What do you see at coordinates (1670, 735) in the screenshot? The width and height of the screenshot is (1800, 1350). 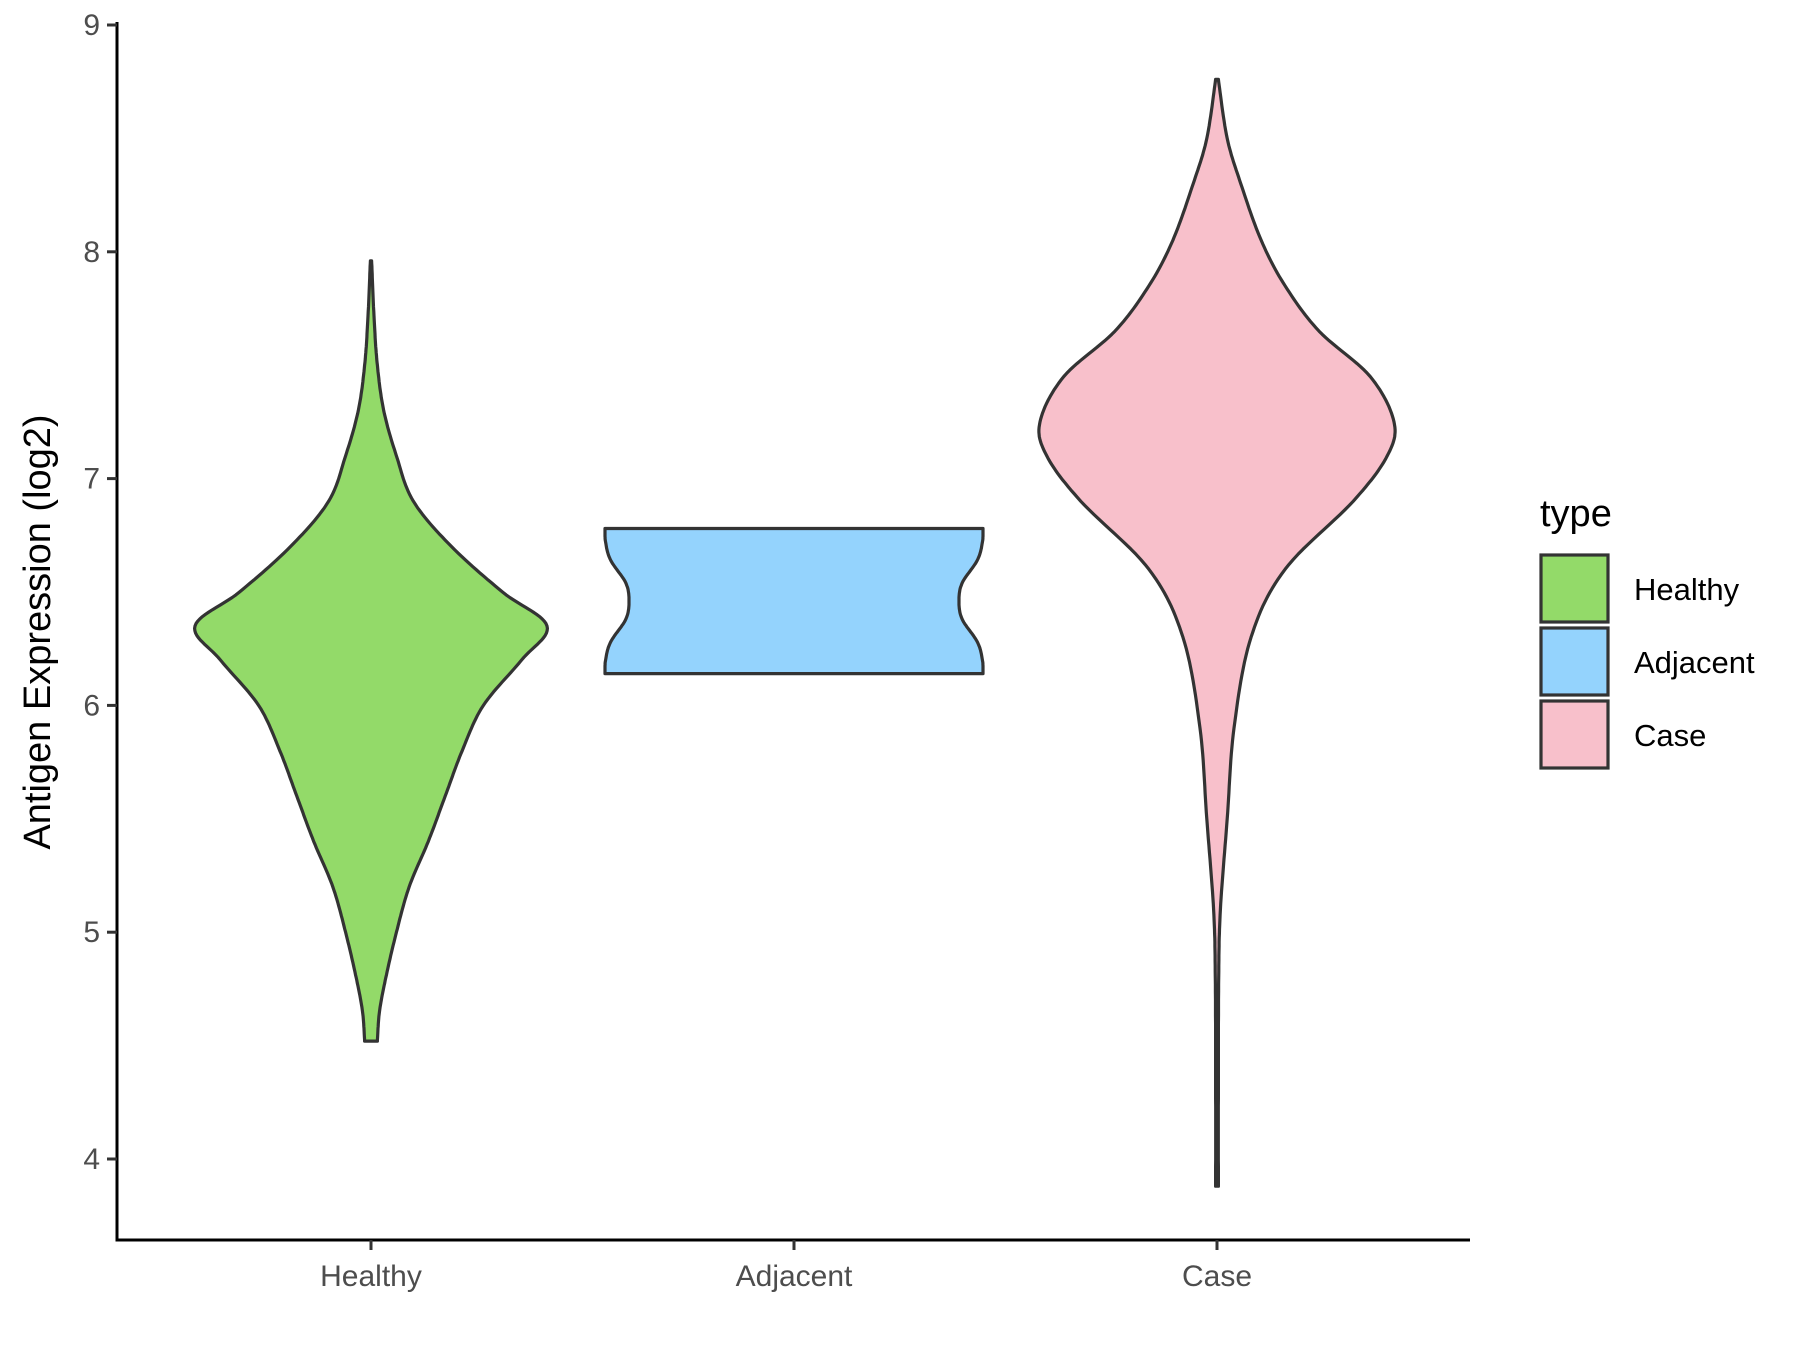 I see `legend-label-case: Case` at bounding box center [1670, 735].